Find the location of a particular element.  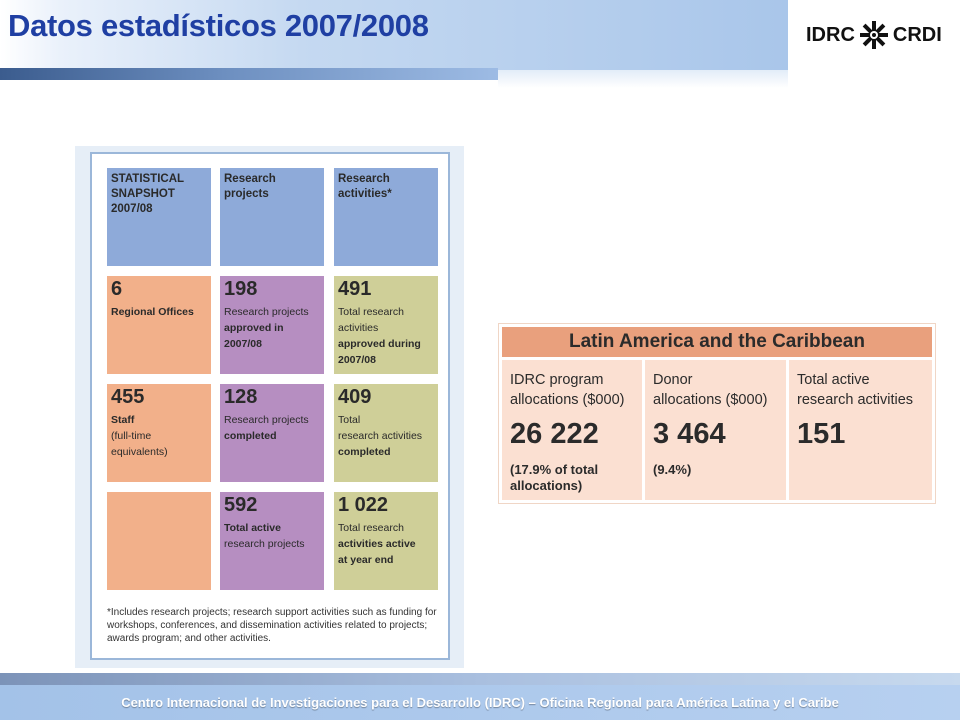

footer-band is located at coordinates (480, 702).